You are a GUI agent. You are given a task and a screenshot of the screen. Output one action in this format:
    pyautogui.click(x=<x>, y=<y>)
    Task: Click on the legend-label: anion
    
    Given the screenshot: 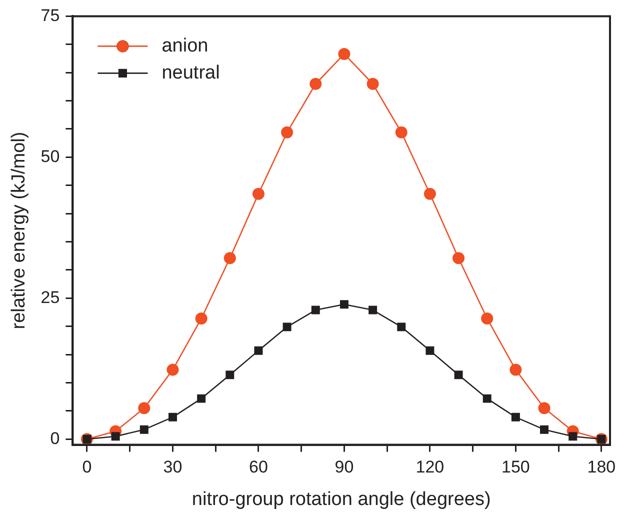 What is the action you would take?
    pyautogui.click(x=185, y=45)
    